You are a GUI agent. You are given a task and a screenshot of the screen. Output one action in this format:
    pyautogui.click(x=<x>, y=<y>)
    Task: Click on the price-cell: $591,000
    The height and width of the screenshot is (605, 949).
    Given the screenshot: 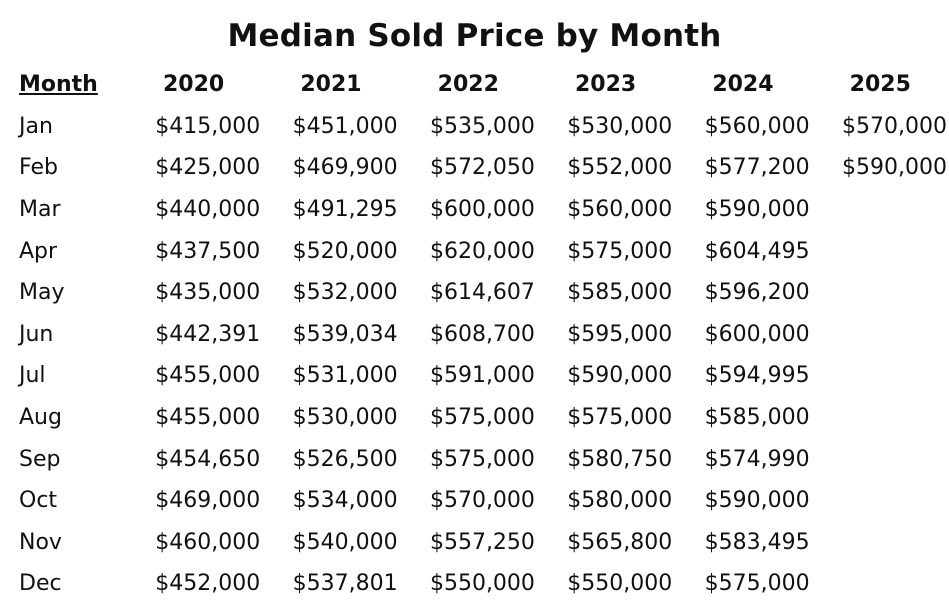 What is the action you would take?
    pyautogui.click(x=482, y=376)
    